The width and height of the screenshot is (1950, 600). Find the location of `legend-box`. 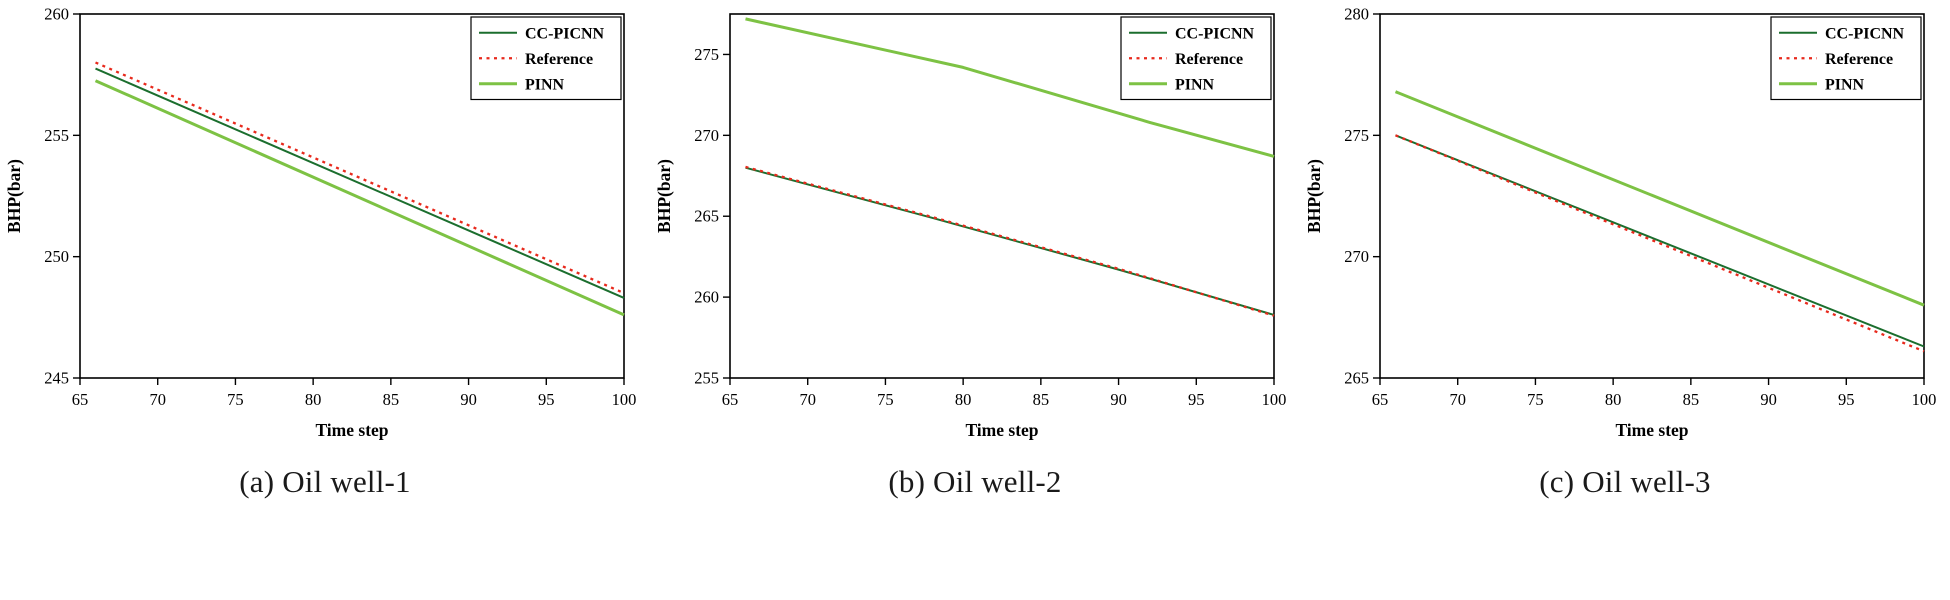

legend-box is located at coordinates (546, 58).